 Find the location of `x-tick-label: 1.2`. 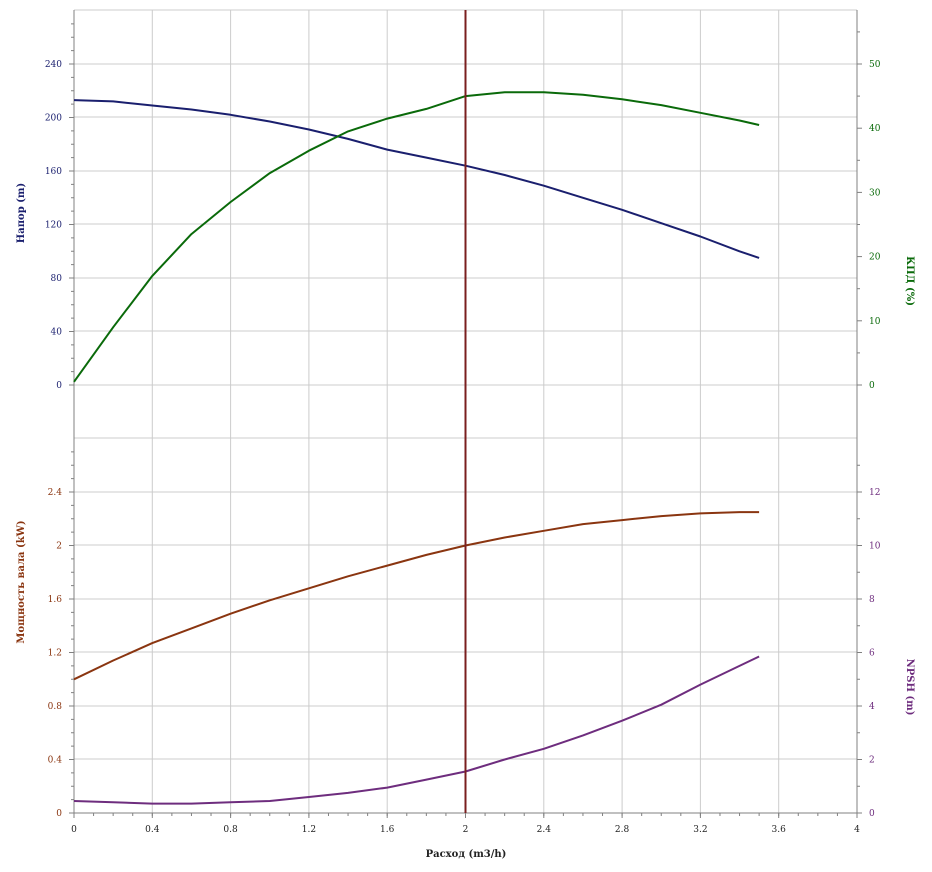

x-tick-label: 1.2 is located at coordinates (309, 830).